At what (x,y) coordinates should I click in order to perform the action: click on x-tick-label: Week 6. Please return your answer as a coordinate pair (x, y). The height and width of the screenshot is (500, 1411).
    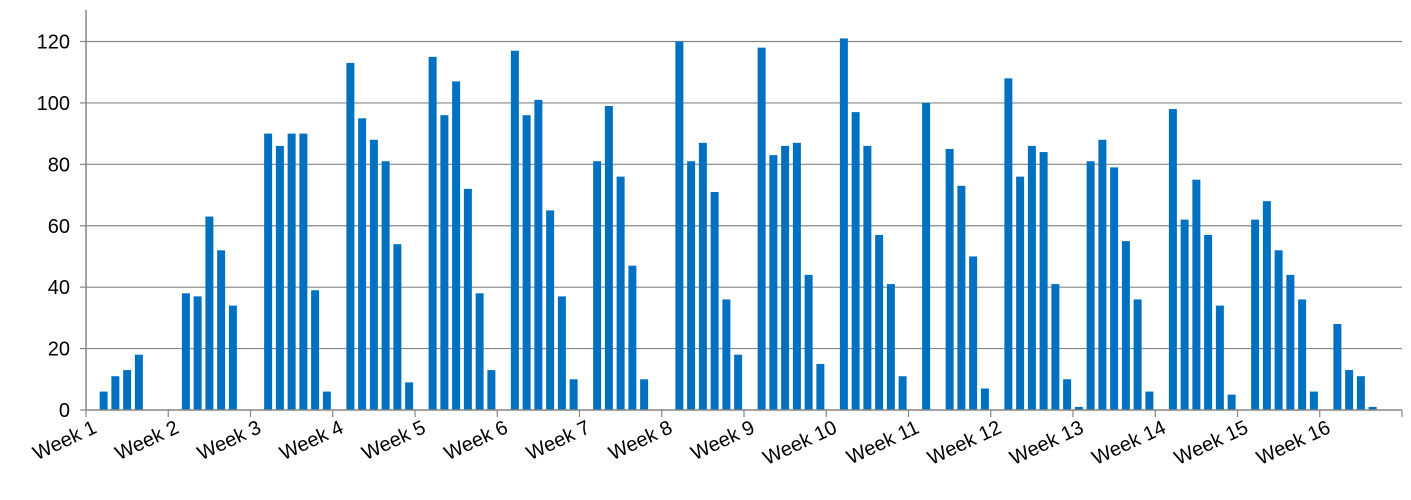
    Looking at the image, I should click on (476, 441).